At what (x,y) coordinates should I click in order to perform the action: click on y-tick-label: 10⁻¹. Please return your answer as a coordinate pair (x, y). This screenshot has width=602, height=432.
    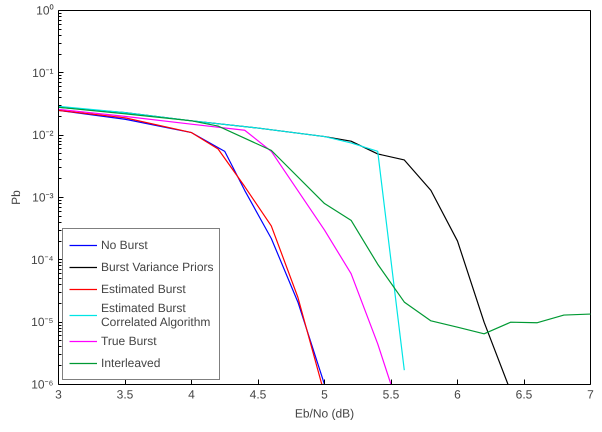
    Looking at the image, I should click on (43, 73).